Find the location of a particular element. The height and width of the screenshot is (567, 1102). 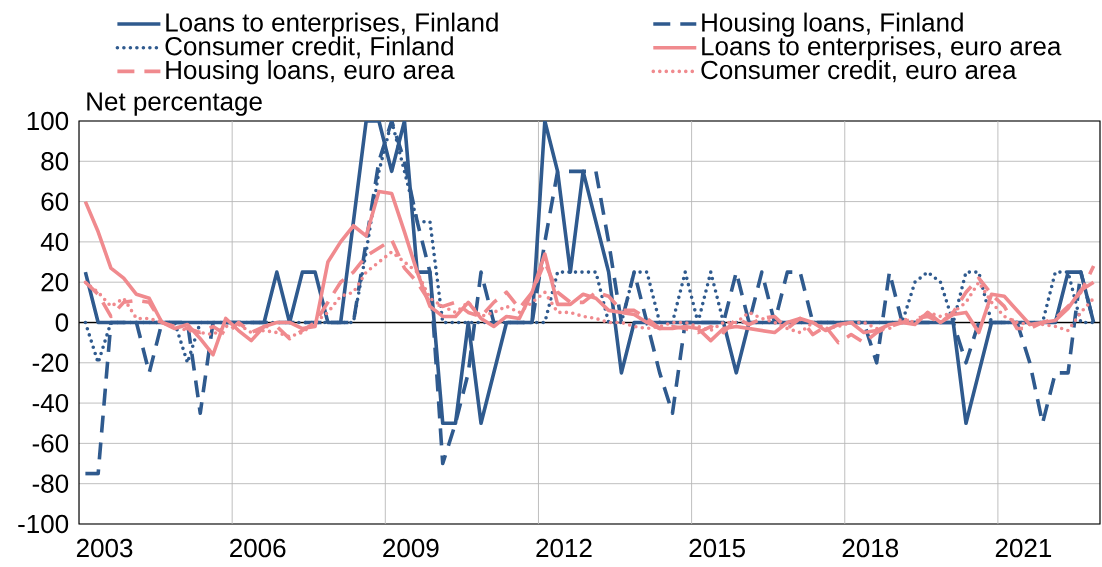

y-tick-label: 60 is located at coordinates (55, 201).